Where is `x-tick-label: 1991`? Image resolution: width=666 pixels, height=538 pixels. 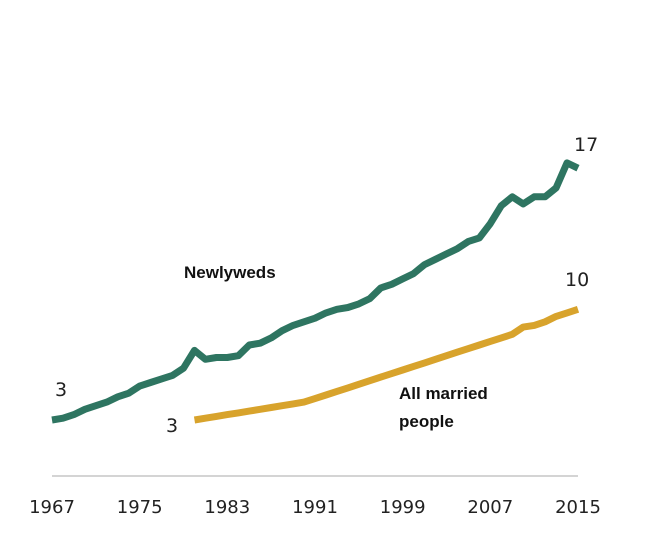
x-tick-label: 1991 is located at coordinates (315, 507).